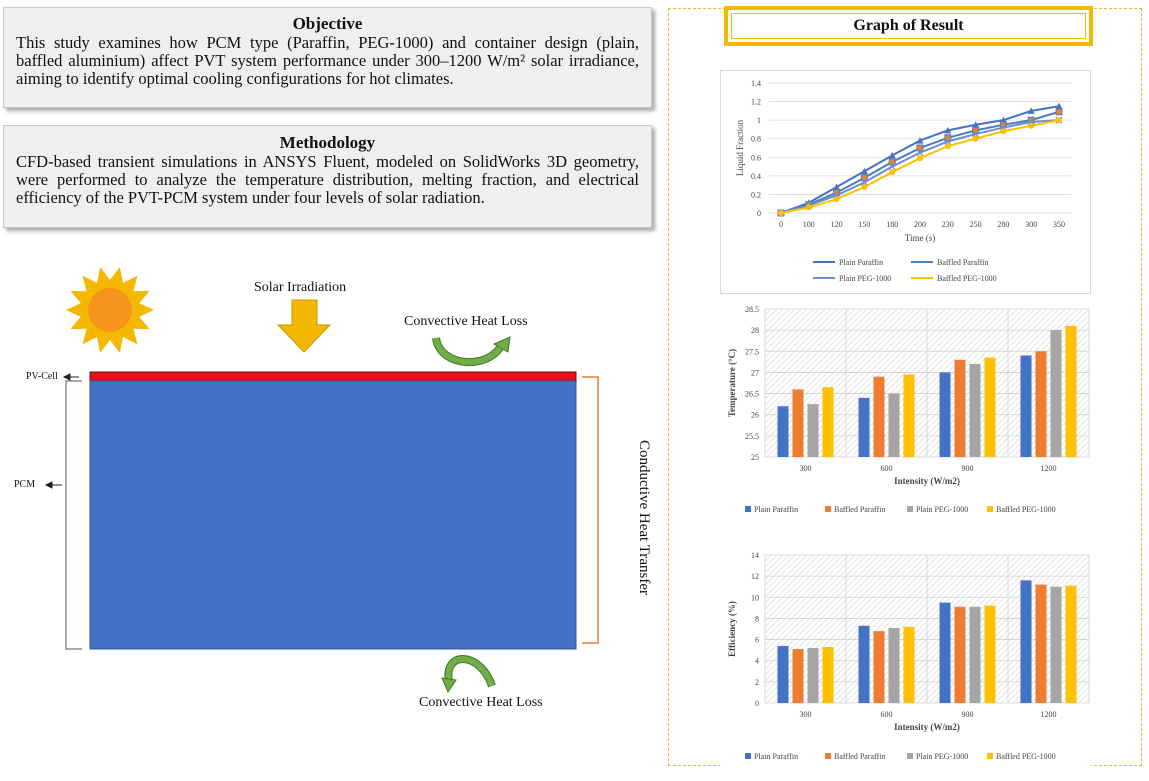 This screenshot has height=781, width=1149. What do you see at coordinates (333, 515) in the screenshot?
I see `pcm-layer` at bounding box center [333, 515].